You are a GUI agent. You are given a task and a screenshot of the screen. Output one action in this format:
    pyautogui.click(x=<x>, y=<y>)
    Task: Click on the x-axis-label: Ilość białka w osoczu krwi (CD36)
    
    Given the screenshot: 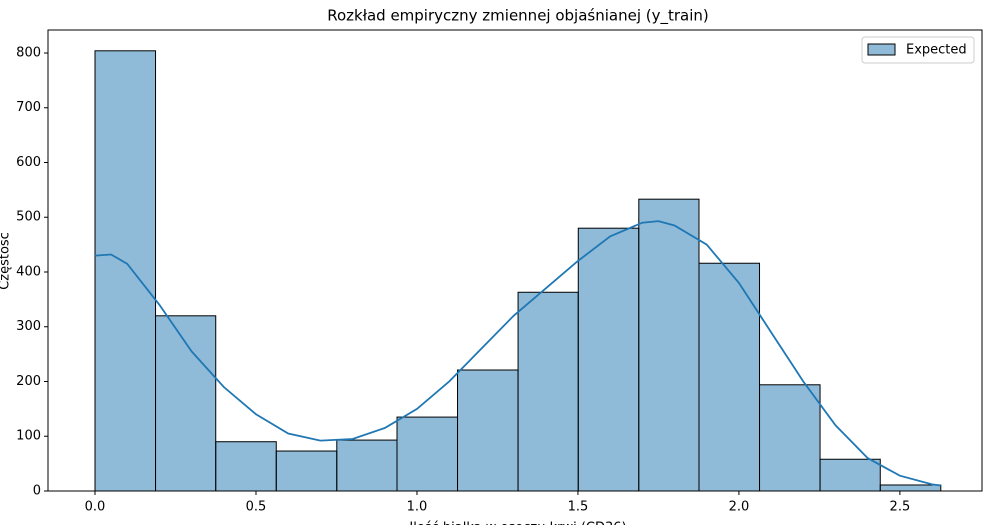 What is the action you would take?
    pyautogui.click(x=517, y=523)
    